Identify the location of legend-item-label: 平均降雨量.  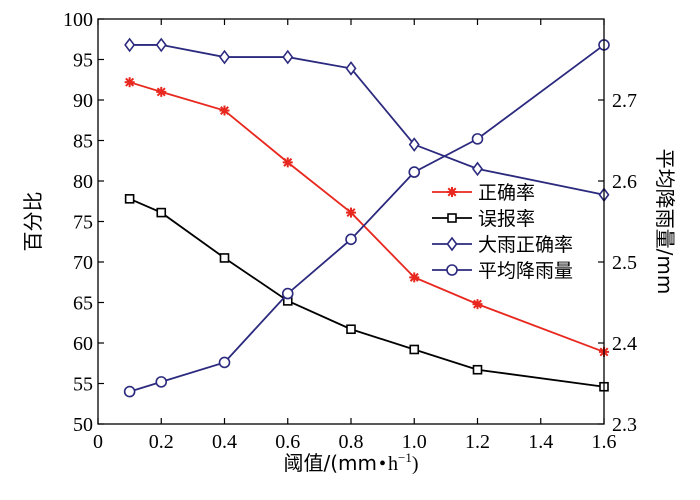
(525, 271).